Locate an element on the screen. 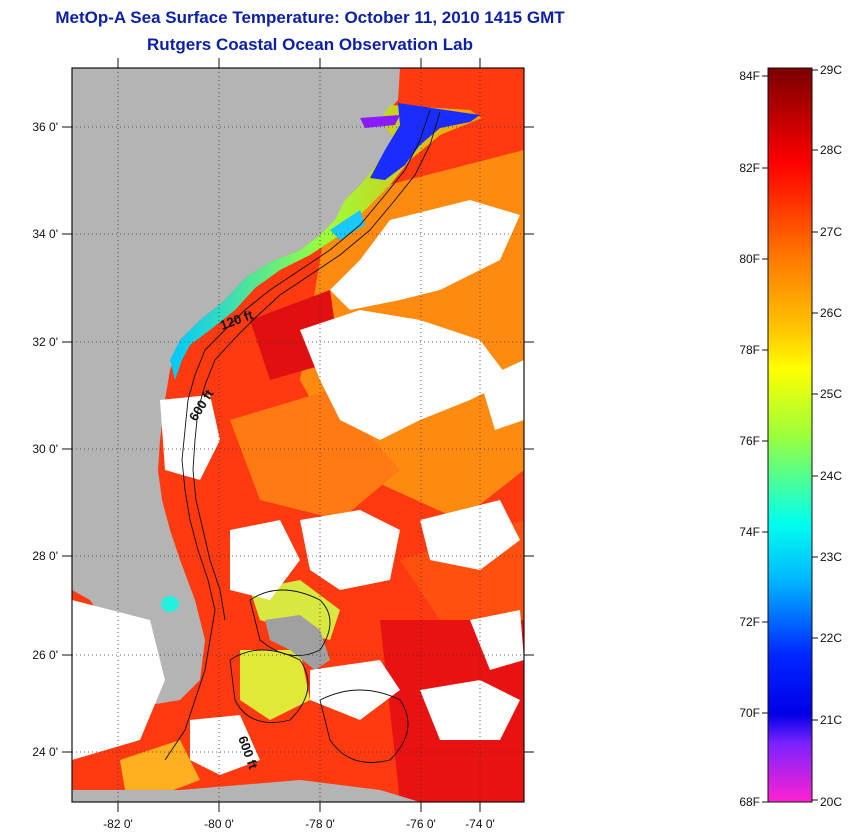 Image resolution: width=849 pixels, height=832 pixels. lon-label: -74 0' is located at coordinates (480, 824).